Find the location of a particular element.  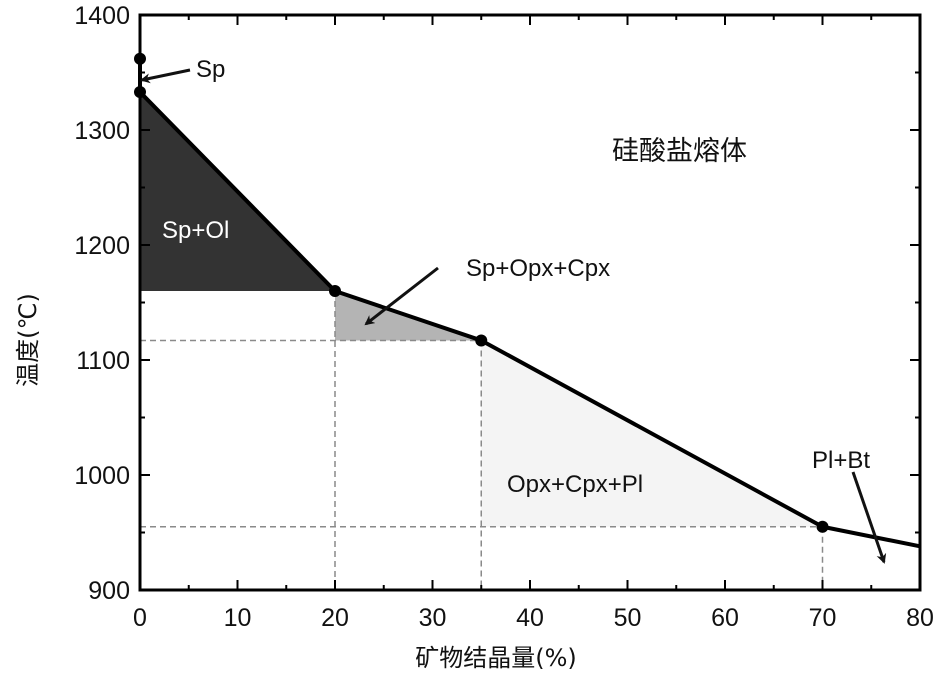

x-tick-label: 10 is located at coordinates (238, 618).